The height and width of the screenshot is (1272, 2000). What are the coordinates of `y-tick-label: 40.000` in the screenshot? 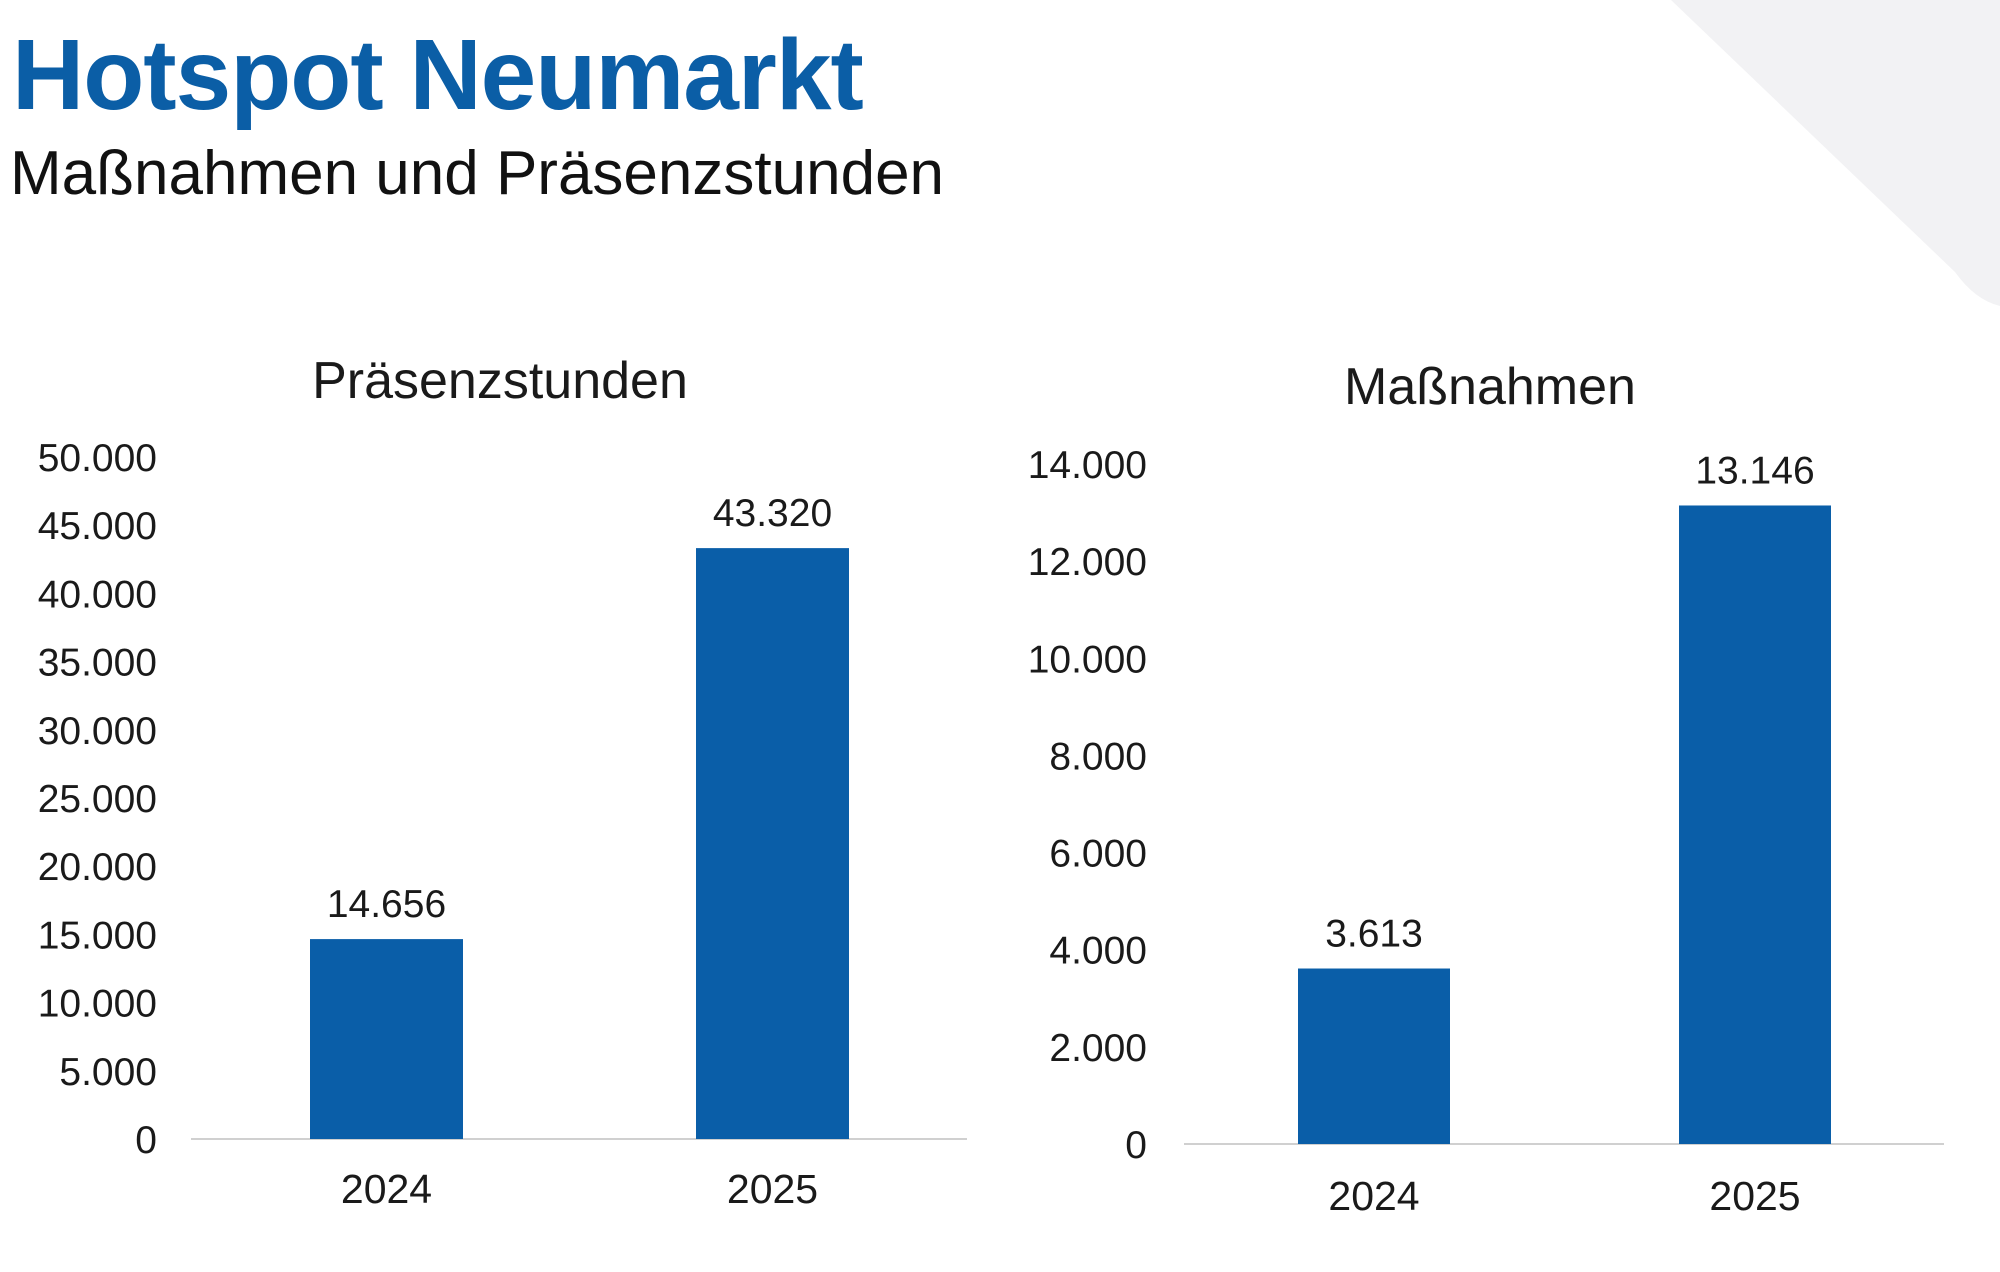 It's located at (97, 594).